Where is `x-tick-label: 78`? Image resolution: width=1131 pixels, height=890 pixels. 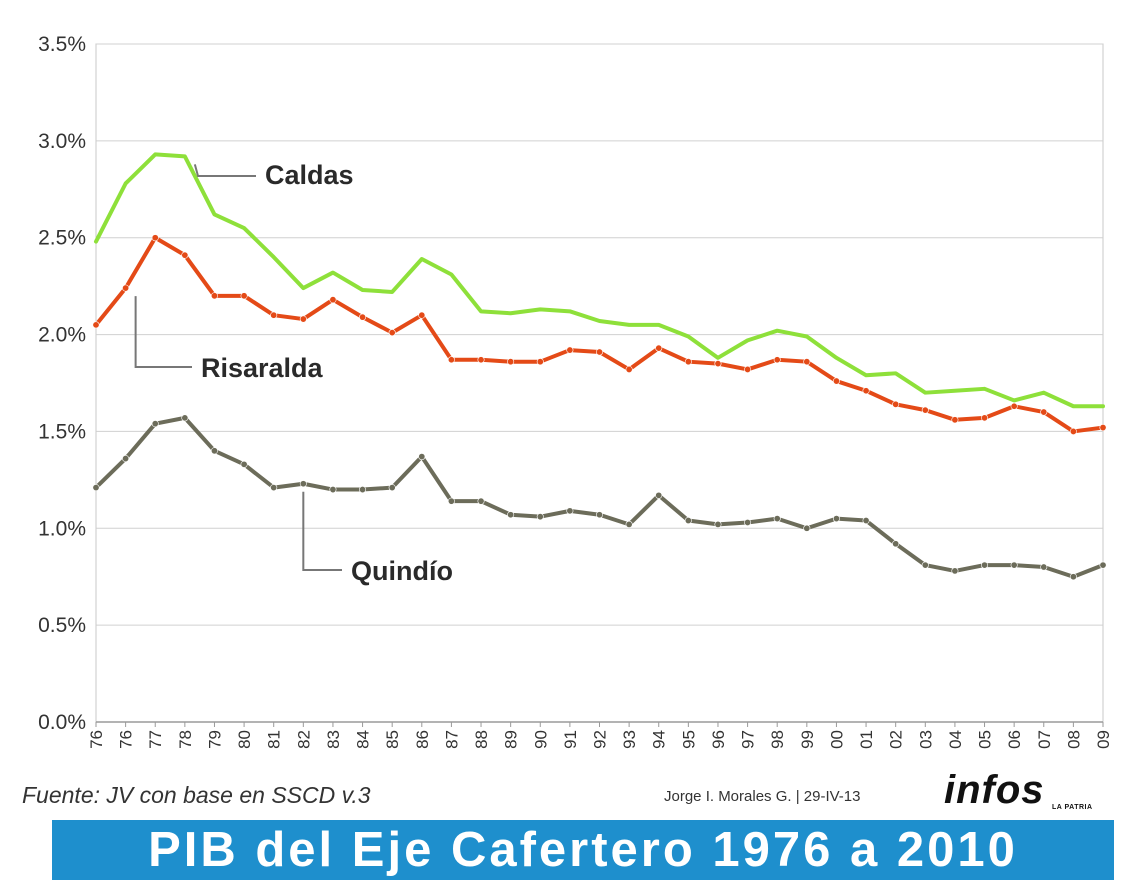 x-tick-label: 78 is located at coordinates (185, 739).